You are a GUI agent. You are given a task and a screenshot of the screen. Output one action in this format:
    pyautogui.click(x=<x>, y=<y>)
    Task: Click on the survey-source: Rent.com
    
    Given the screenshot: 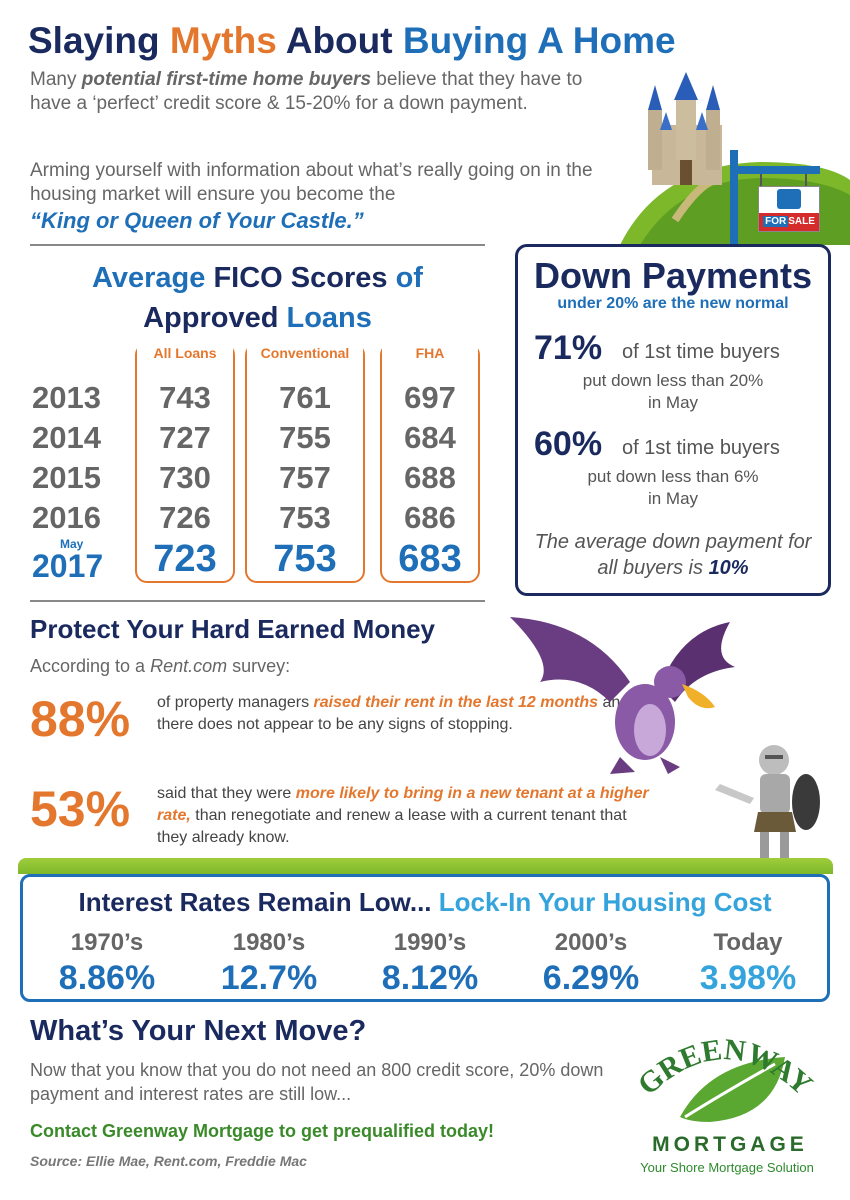 What is the action you would take?
    pyautogui.click(x=189, y=666)
    